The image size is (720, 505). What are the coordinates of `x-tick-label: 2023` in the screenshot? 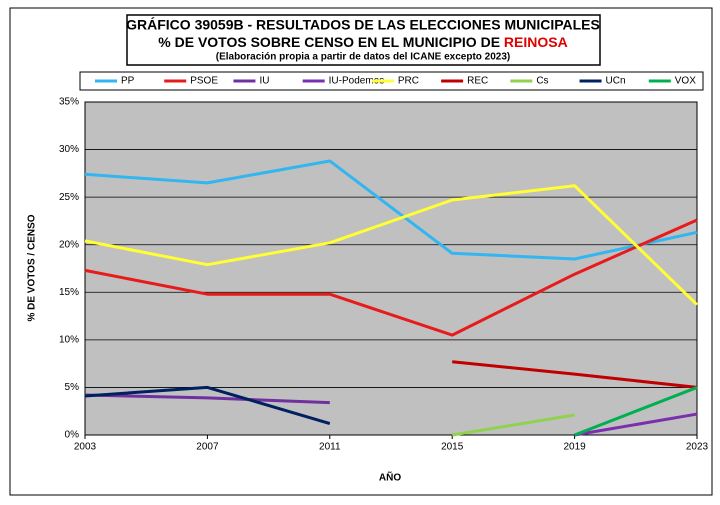 It's located at (697, 447).